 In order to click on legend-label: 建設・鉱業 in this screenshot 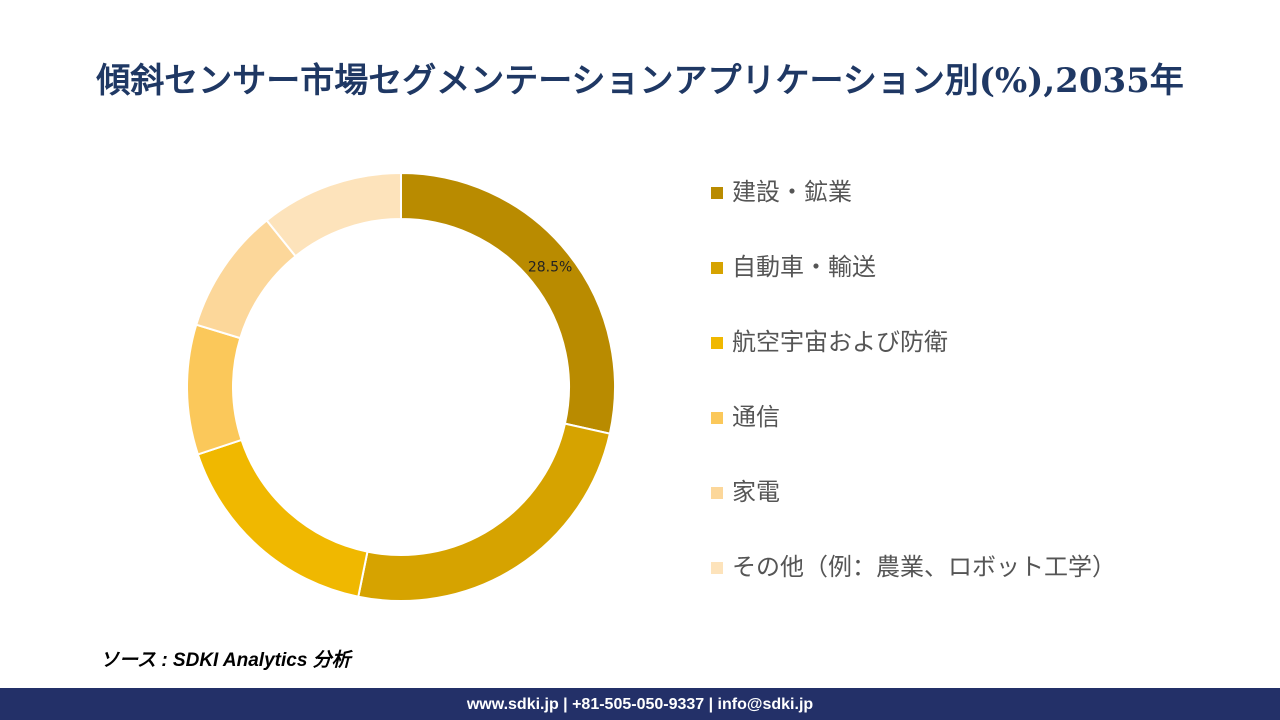, I will do `click(792, 192)`.